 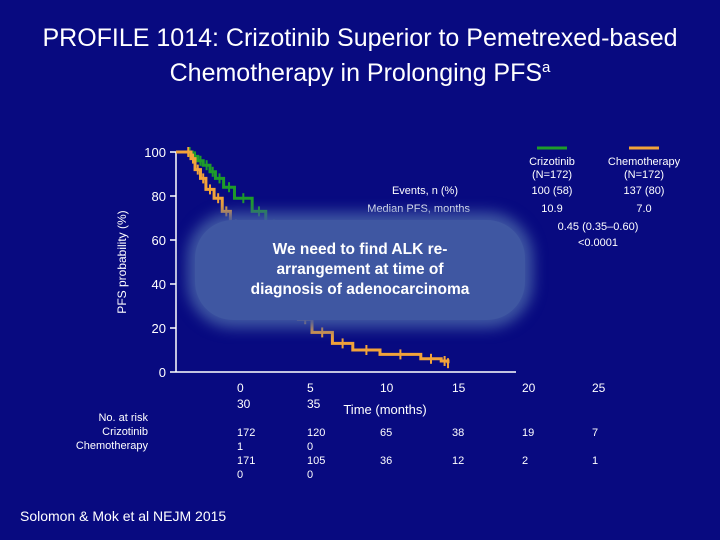 What do you see at coordinates (546, 67) in the screenshot?
I see `title-superscript: a` at bounding box center [546, 67].